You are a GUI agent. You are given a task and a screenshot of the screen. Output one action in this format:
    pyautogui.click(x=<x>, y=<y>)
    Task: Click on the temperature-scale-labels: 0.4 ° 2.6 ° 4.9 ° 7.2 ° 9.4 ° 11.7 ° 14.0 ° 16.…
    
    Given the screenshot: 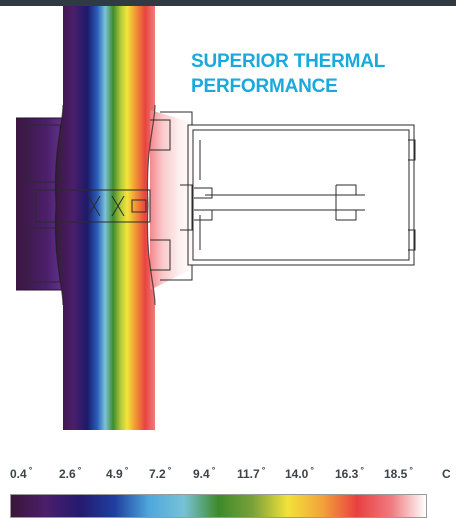 What is the action you would take?
    pyautogui.click(x=228, y=475)
    